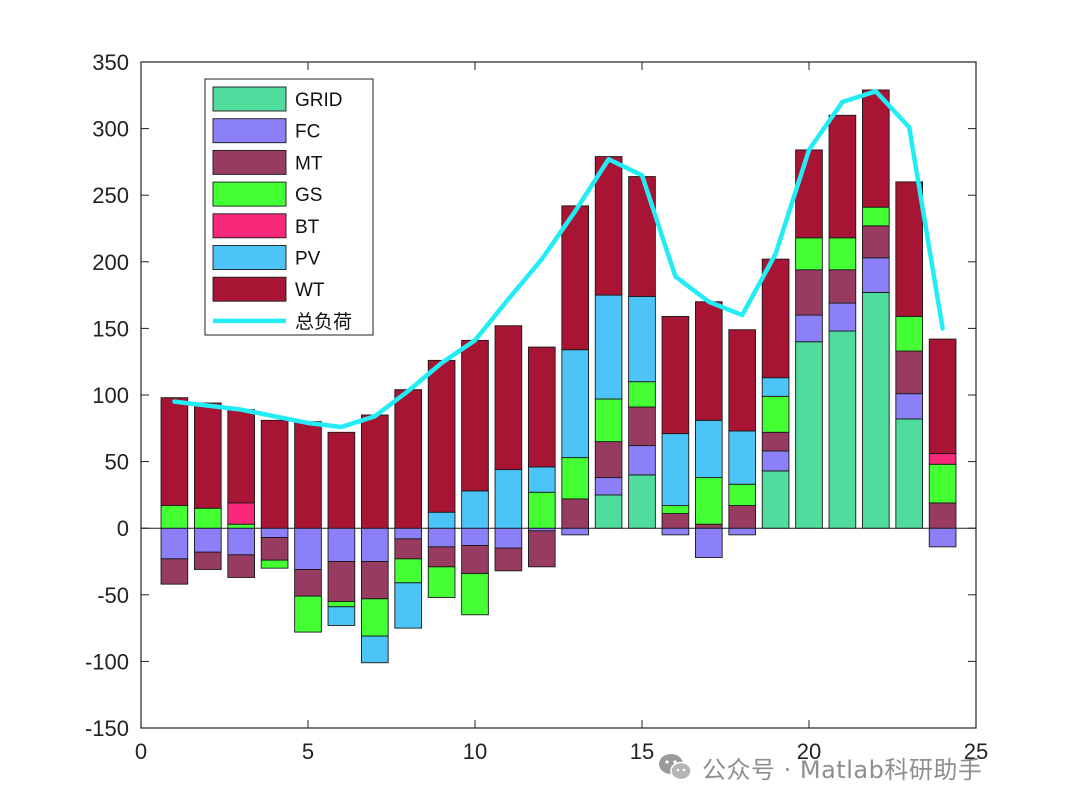 The image size is (1080, 810). Describe the element at coordinates (110, 395) in the screenshot. I see `y-tick-label: 100` at that location.